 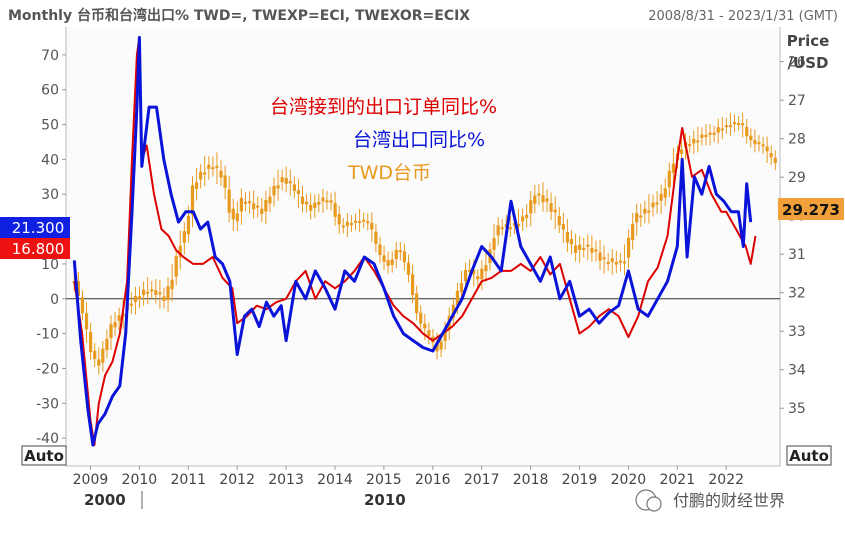 What do you see at coordinates (580, 480) in the screenshot?
I see `x-tick-label: 2019` at bounding box center [580, 480].